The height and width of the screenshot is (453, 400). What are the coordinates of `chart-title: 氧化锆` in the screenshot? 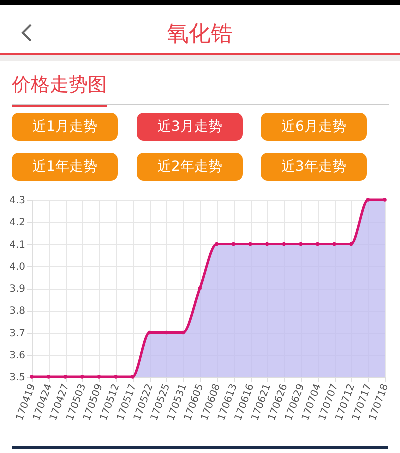 It's located at (200, 35).